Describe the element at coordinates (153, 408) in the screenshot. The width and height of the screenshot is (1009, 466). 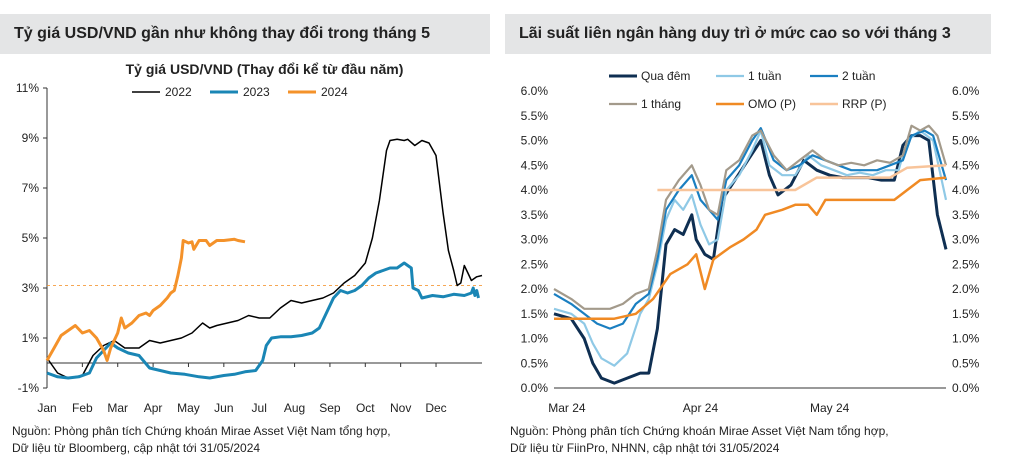
I see `x-tick-label: Apr` at that location.